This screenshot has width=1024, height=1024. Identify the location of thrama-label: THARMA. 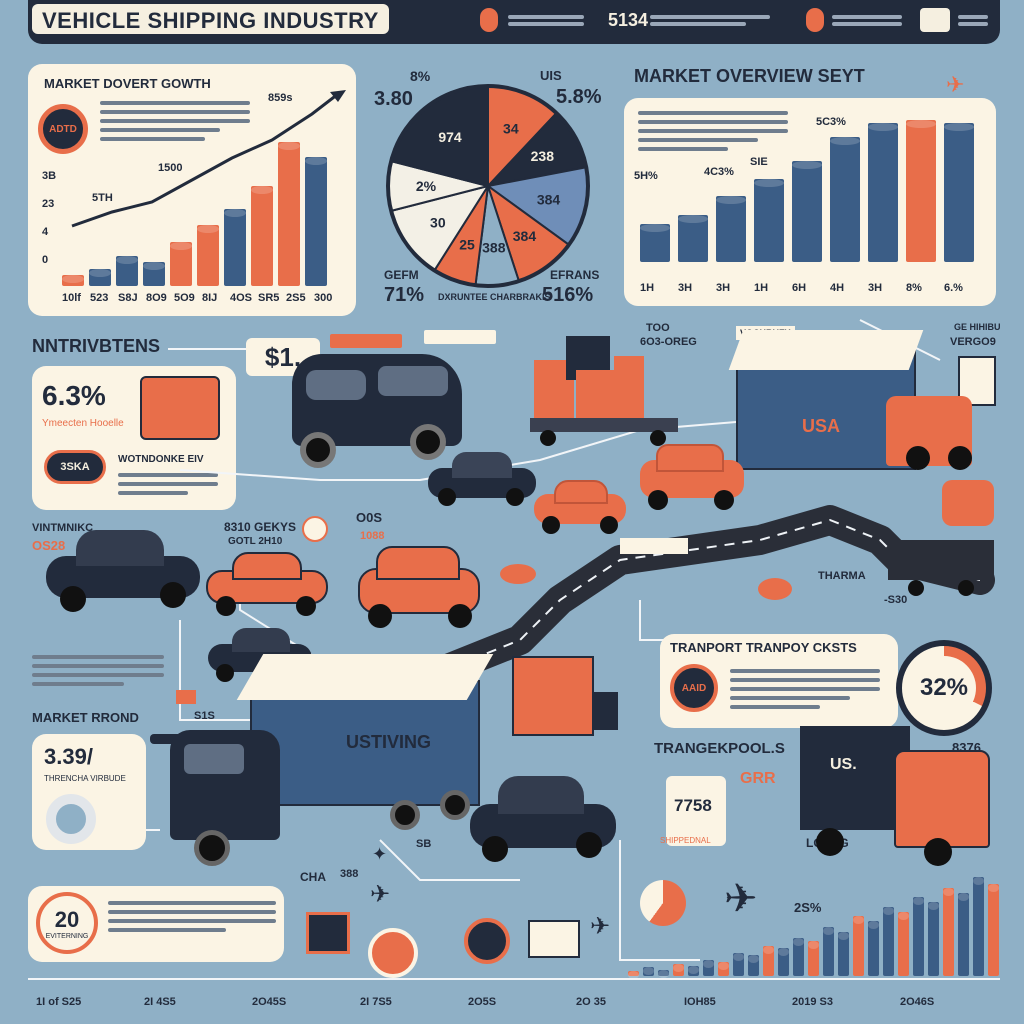
(842, 576).